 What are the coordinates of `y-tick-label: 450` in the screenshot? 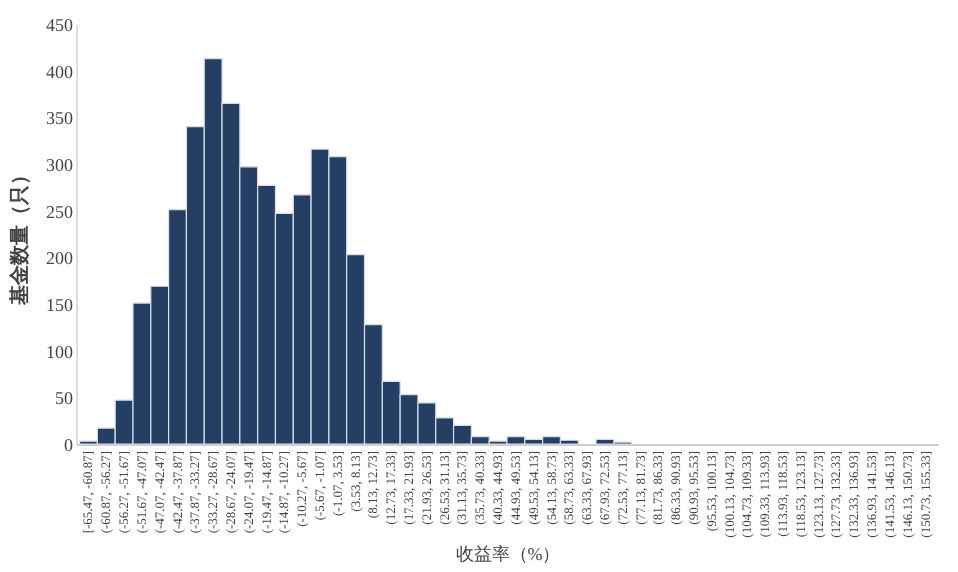 It's located at (60, 25).